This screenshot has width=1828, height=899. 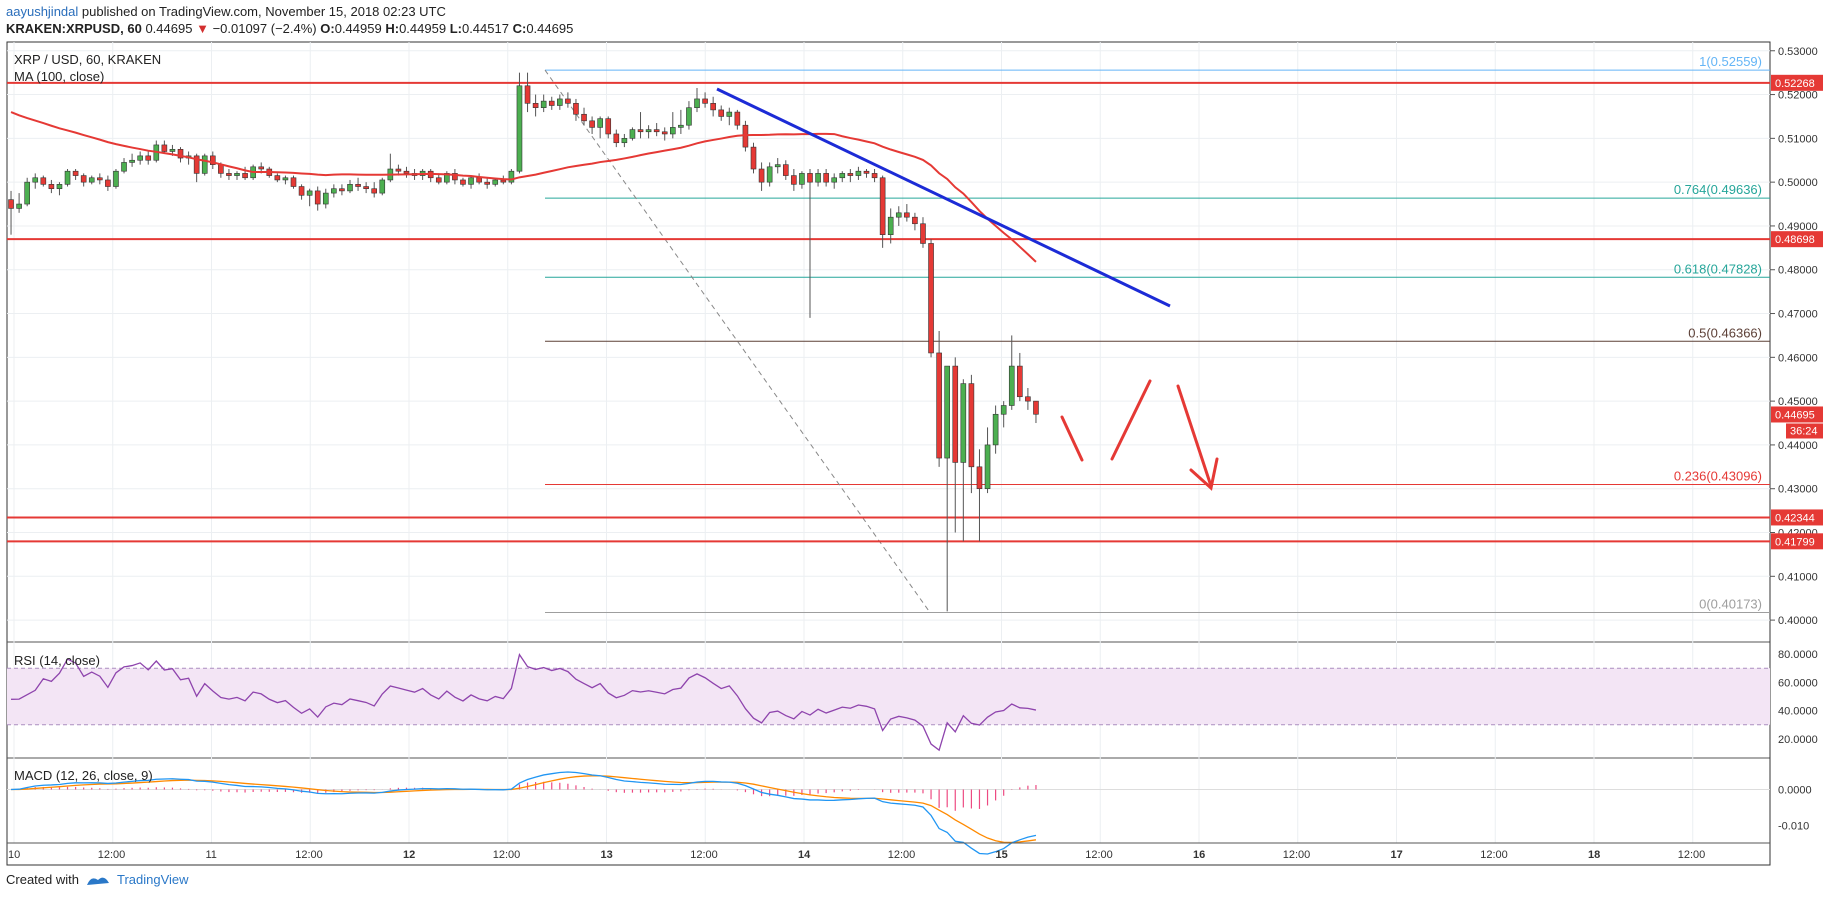 What do you see at coordinates (42, 879) in the screenshot?
I see `created-with-label: Created with` at bounding box center [42, 879].